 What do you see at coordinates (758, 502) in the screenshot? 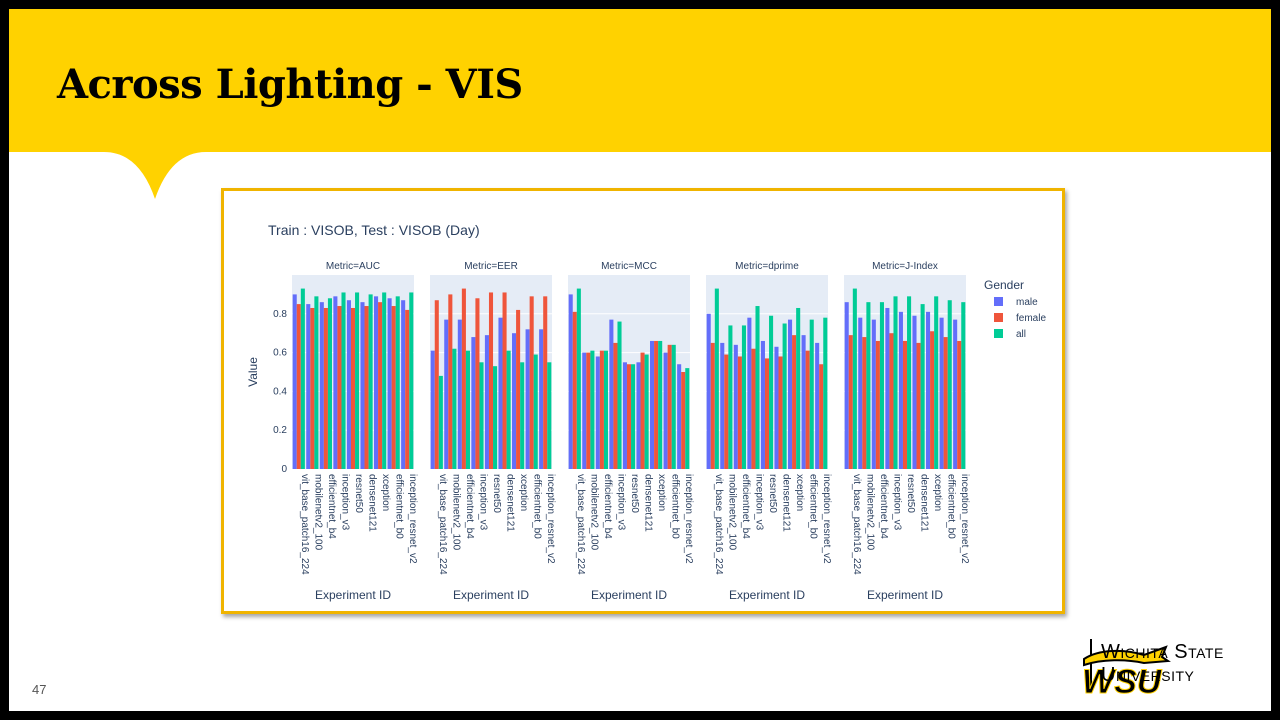
I see `x-tick-label: inception_v3` at bounding box center [758, 502].